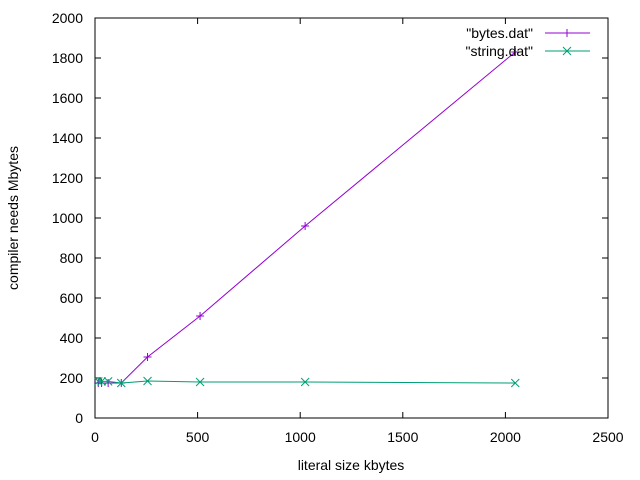  I want to click on x-tick-label: 500, so click(198, 437).